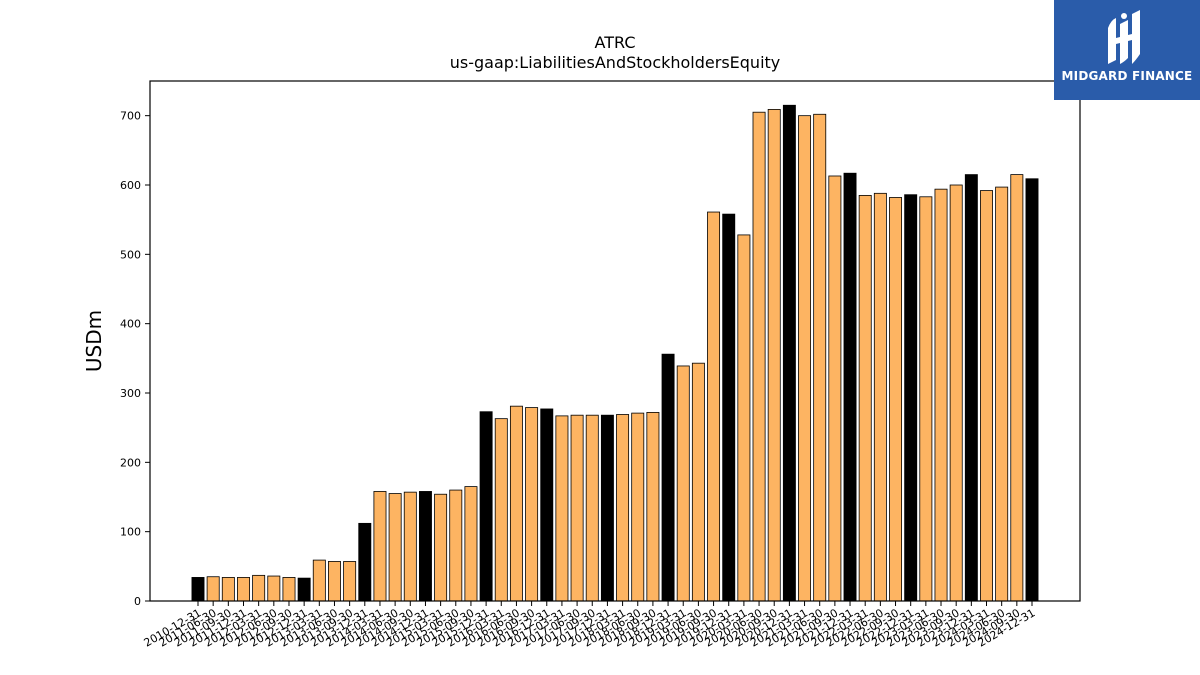 The height and width of the screenshot is (675, 1200). I want to click on midgard-logo-icon, so click(1124, 37).